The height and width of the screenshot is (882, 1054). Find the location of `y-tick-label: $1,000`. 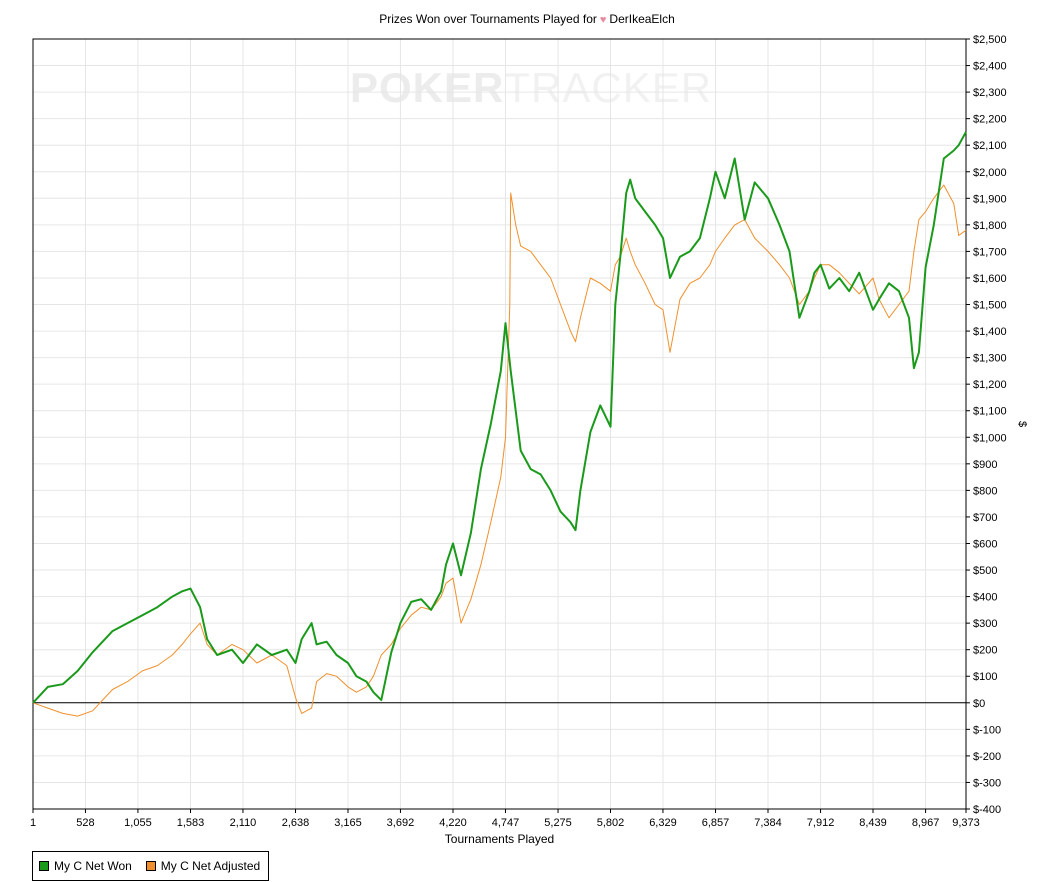

y-tick-label: $1,000 is located at coordinates (990, 438).